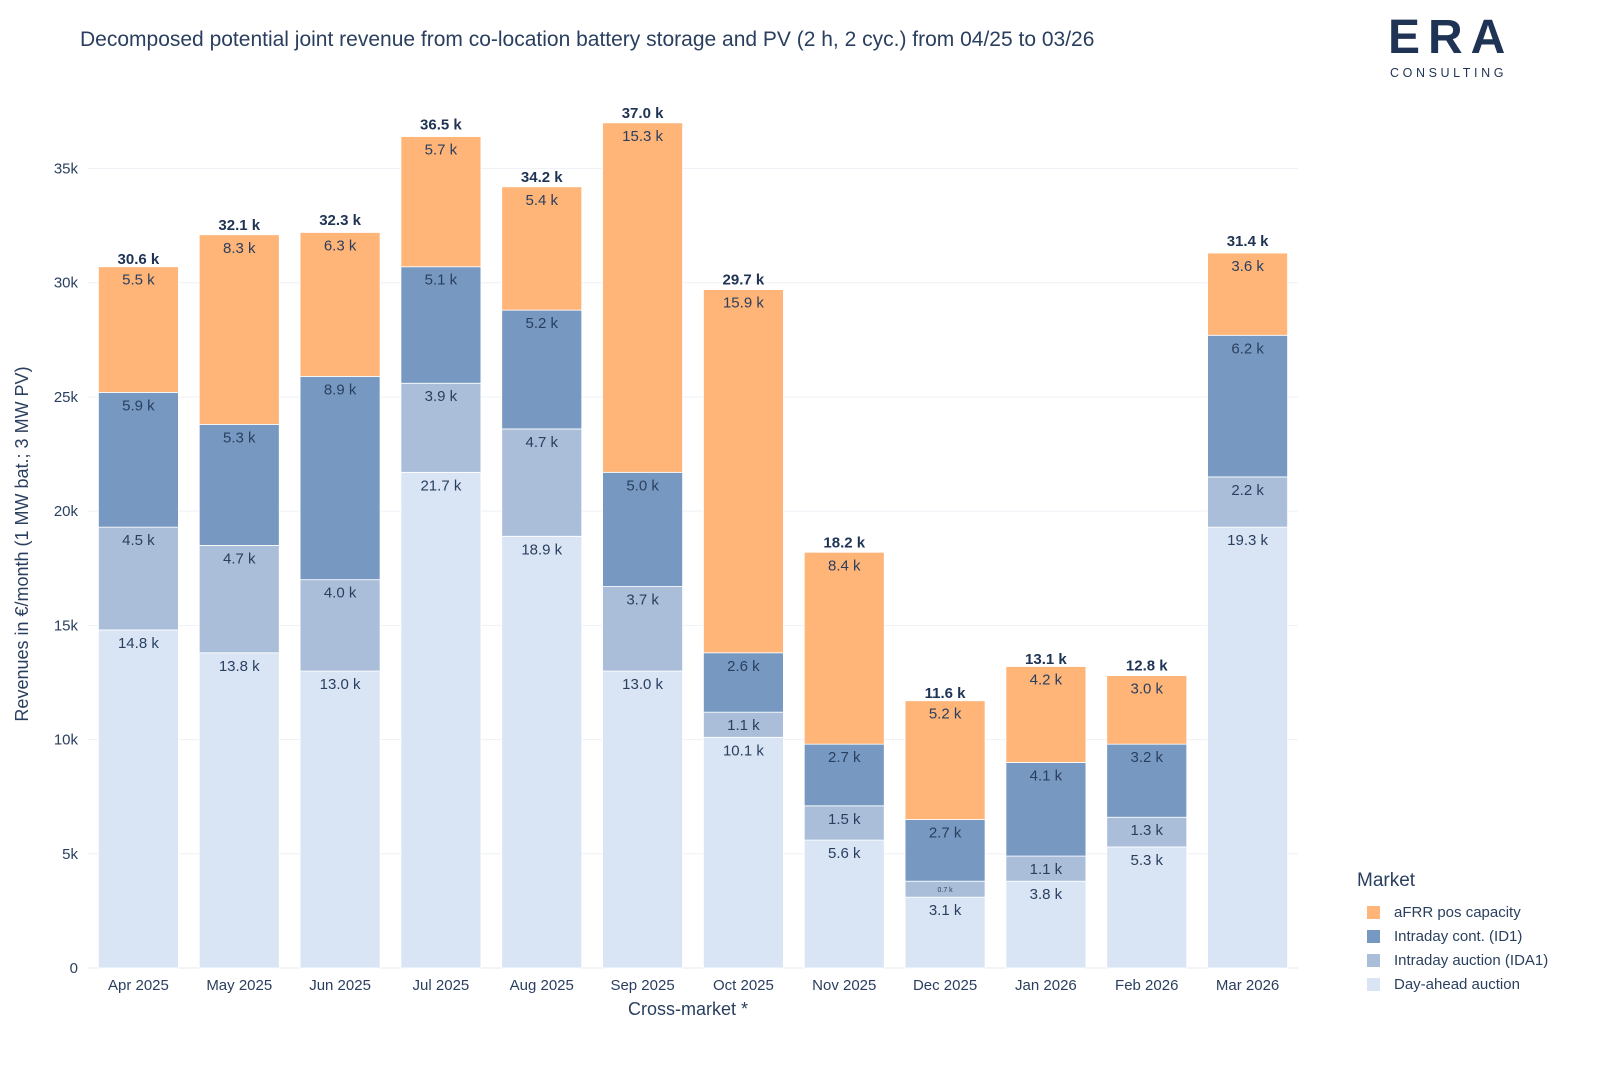 This screenshot has height=1067, width=1600. What do you see at coordinates (1247, 348) in the screenshot?
I see `bar-value-label: 6.2 k` at bounding box center [1247, 348].